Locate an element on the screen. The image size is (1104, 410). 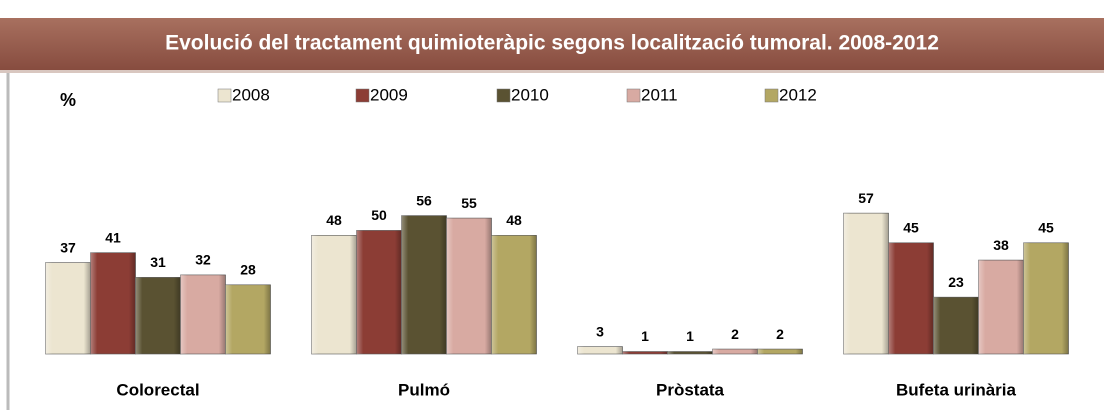
legend-label: 2012 is located at coordinates (798, 94).